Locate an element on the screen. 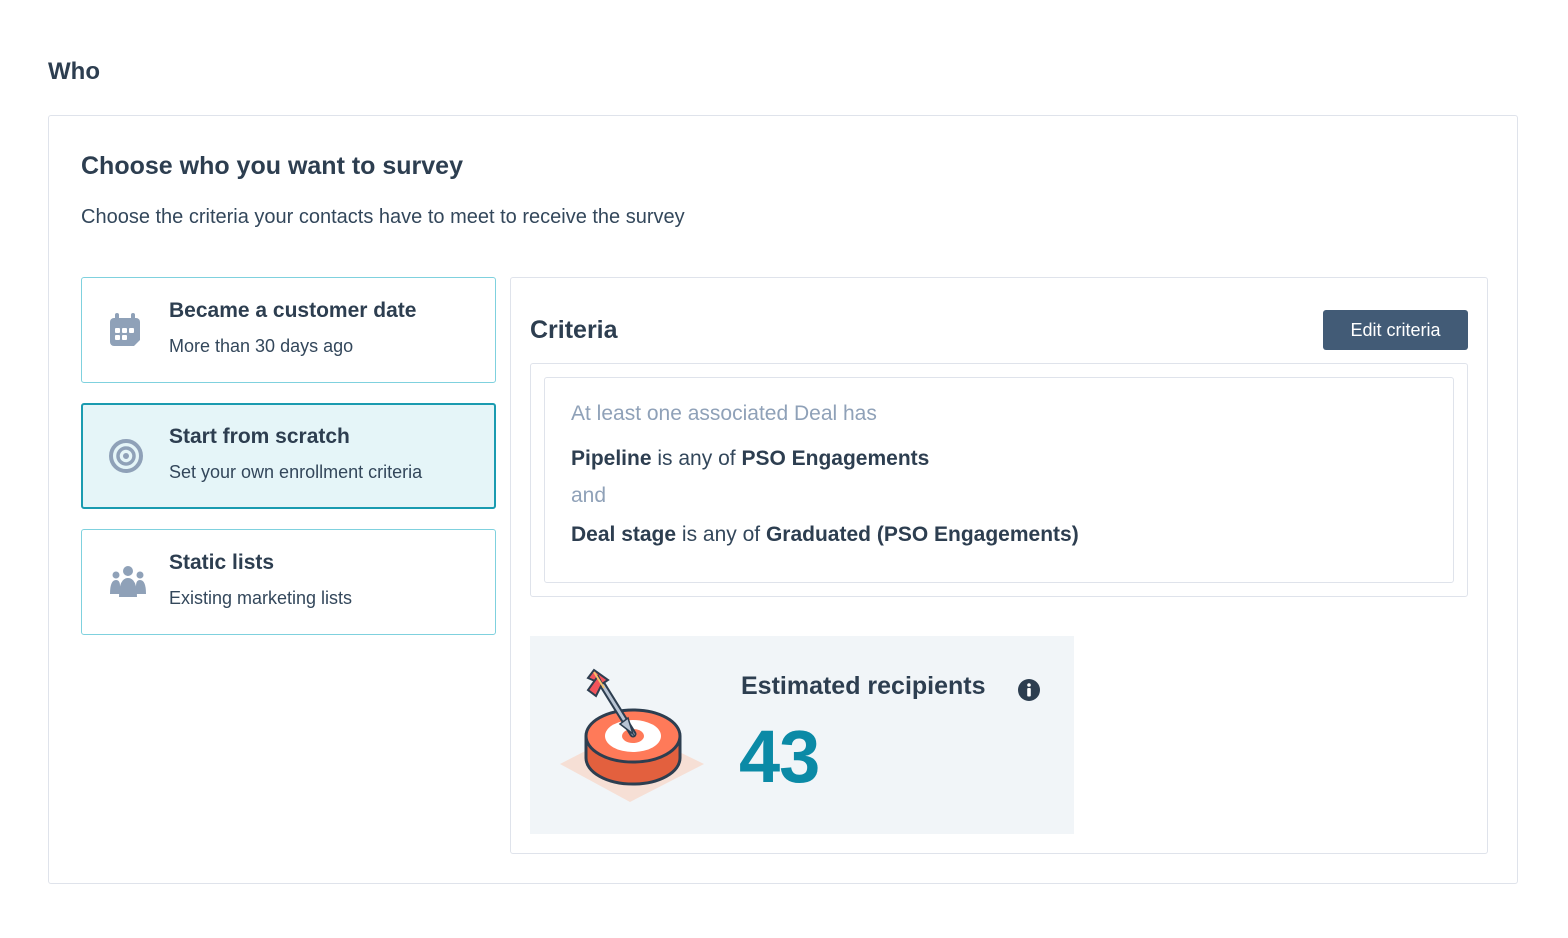  rule-property: Pipeline is located at coordinates (611, 458).